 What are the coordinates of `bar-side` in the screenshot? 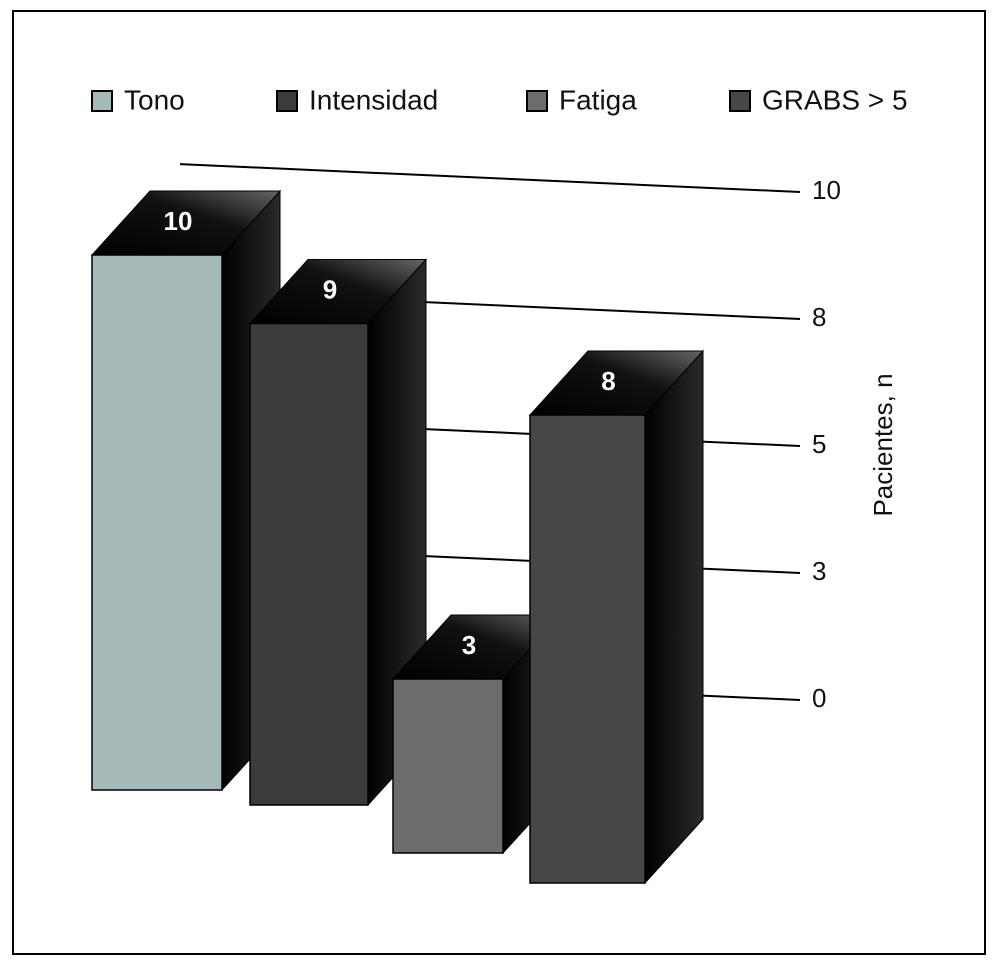 It's located at (674, 617).